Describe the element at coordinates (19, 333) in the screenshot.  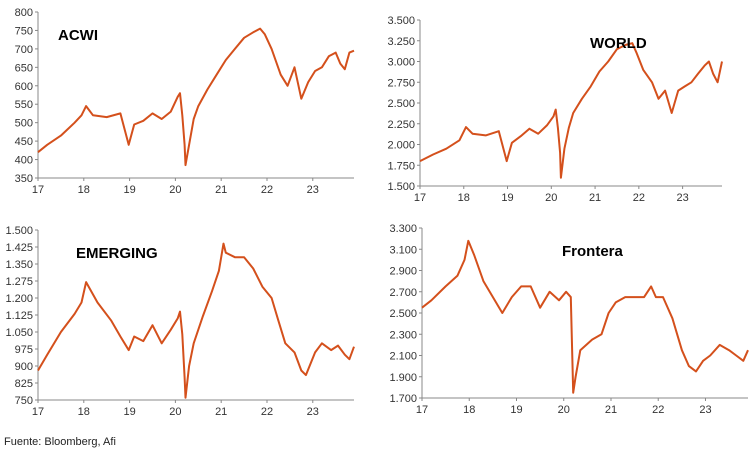
I see `y-tick-label: 1.050` at that location.